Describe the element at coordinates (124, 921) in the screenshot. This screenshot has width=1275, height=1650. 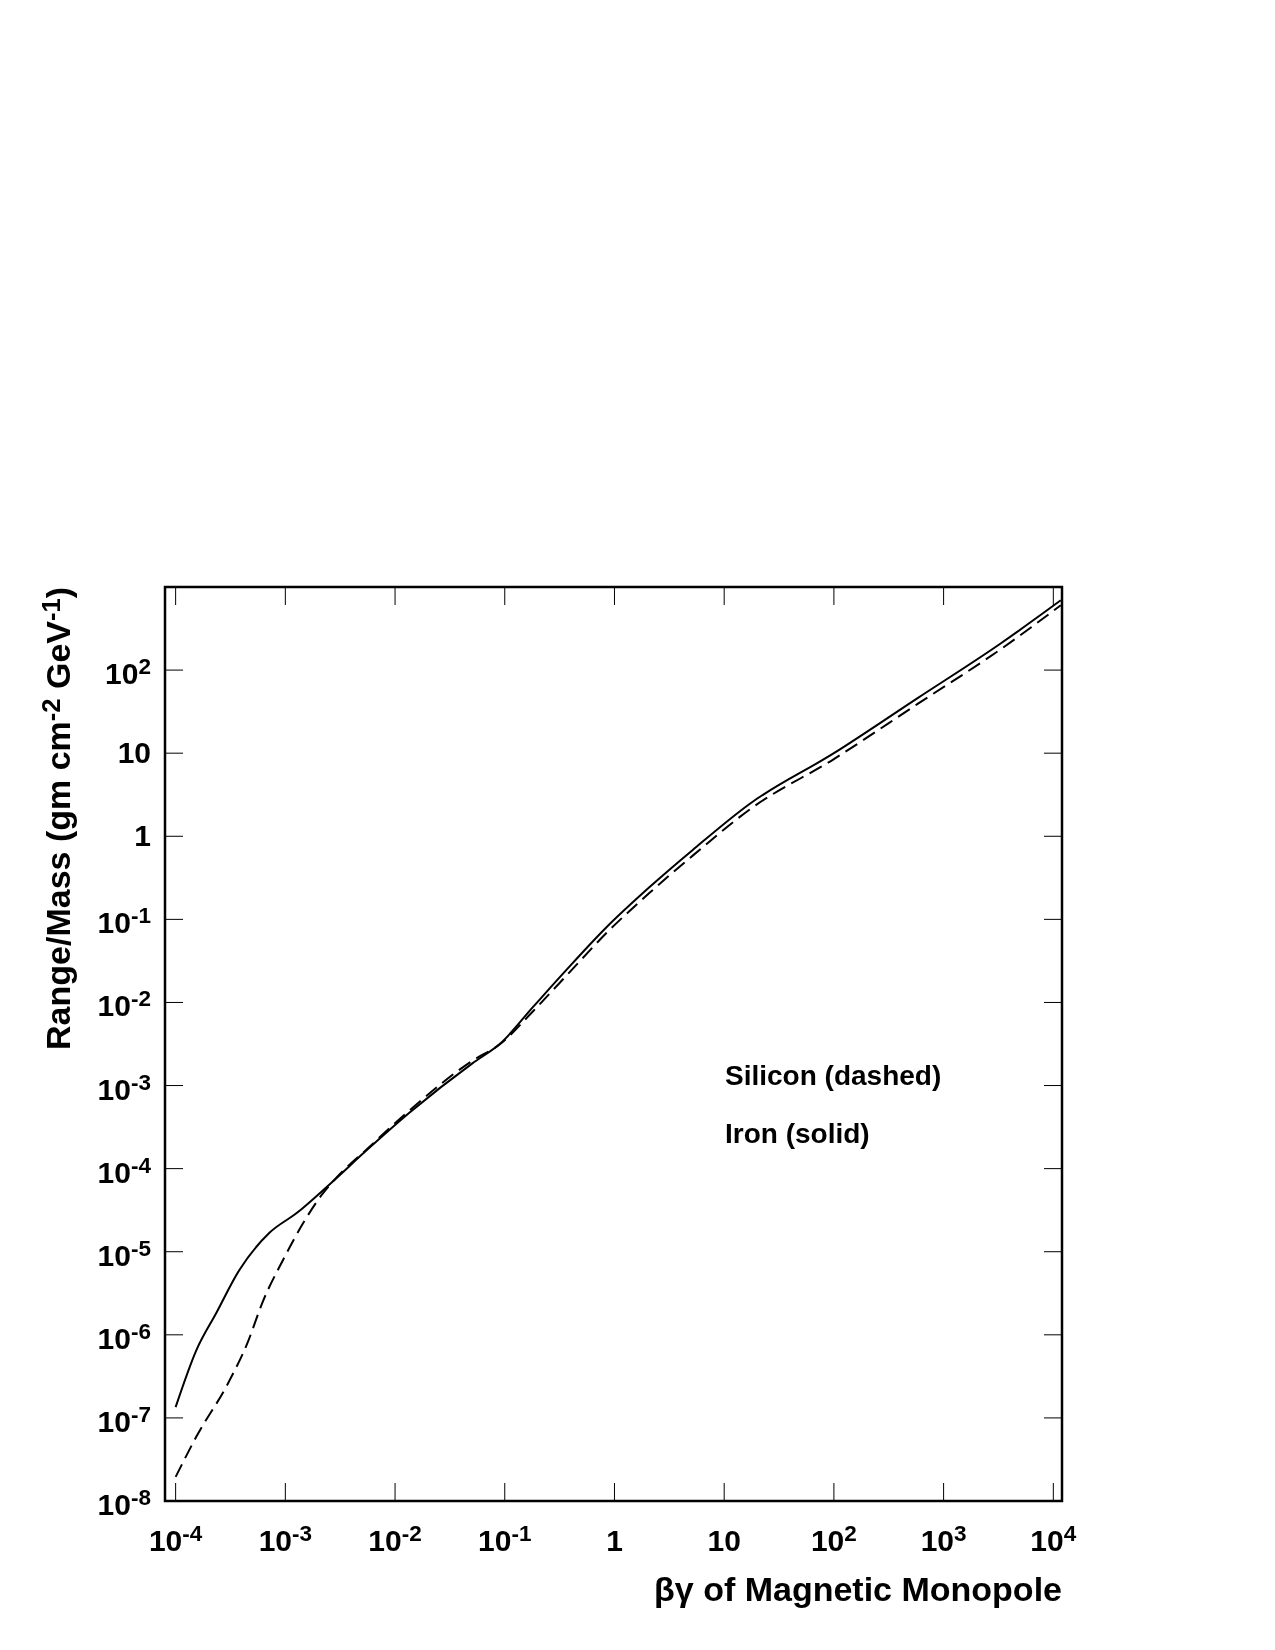
I see `y-tick-label: 10$^{-1}$` at that location.